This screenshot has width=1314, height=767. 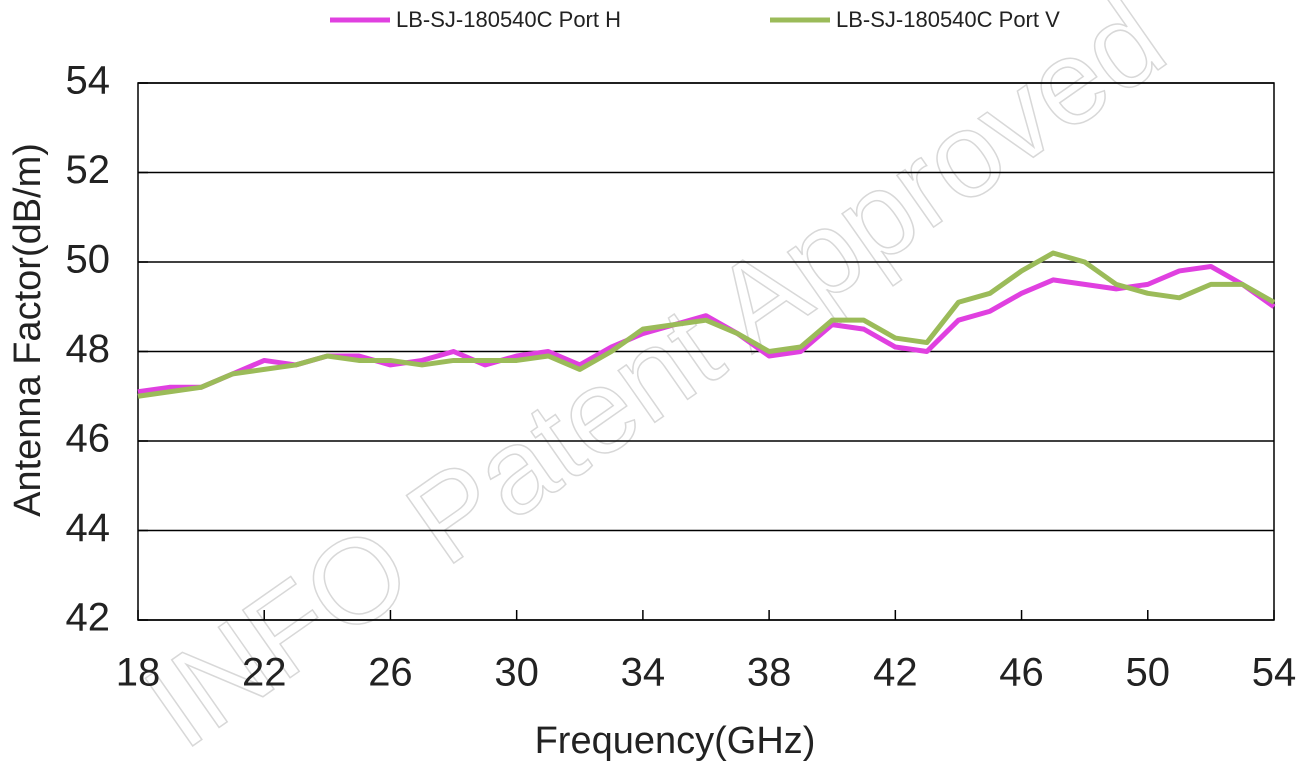 What do you see at coordinates (138, 673) in the screenshot?
I see `x-tick-label: 18` at bounding box center [138, 673].